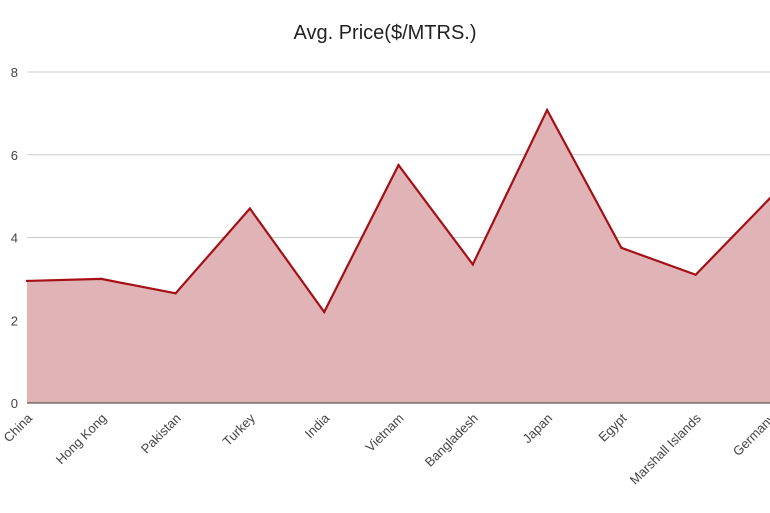 Image resolution: width=770 pixels, height=513 pixels. I want to click on x-tick-label: Vietnam, so click(384, 433).